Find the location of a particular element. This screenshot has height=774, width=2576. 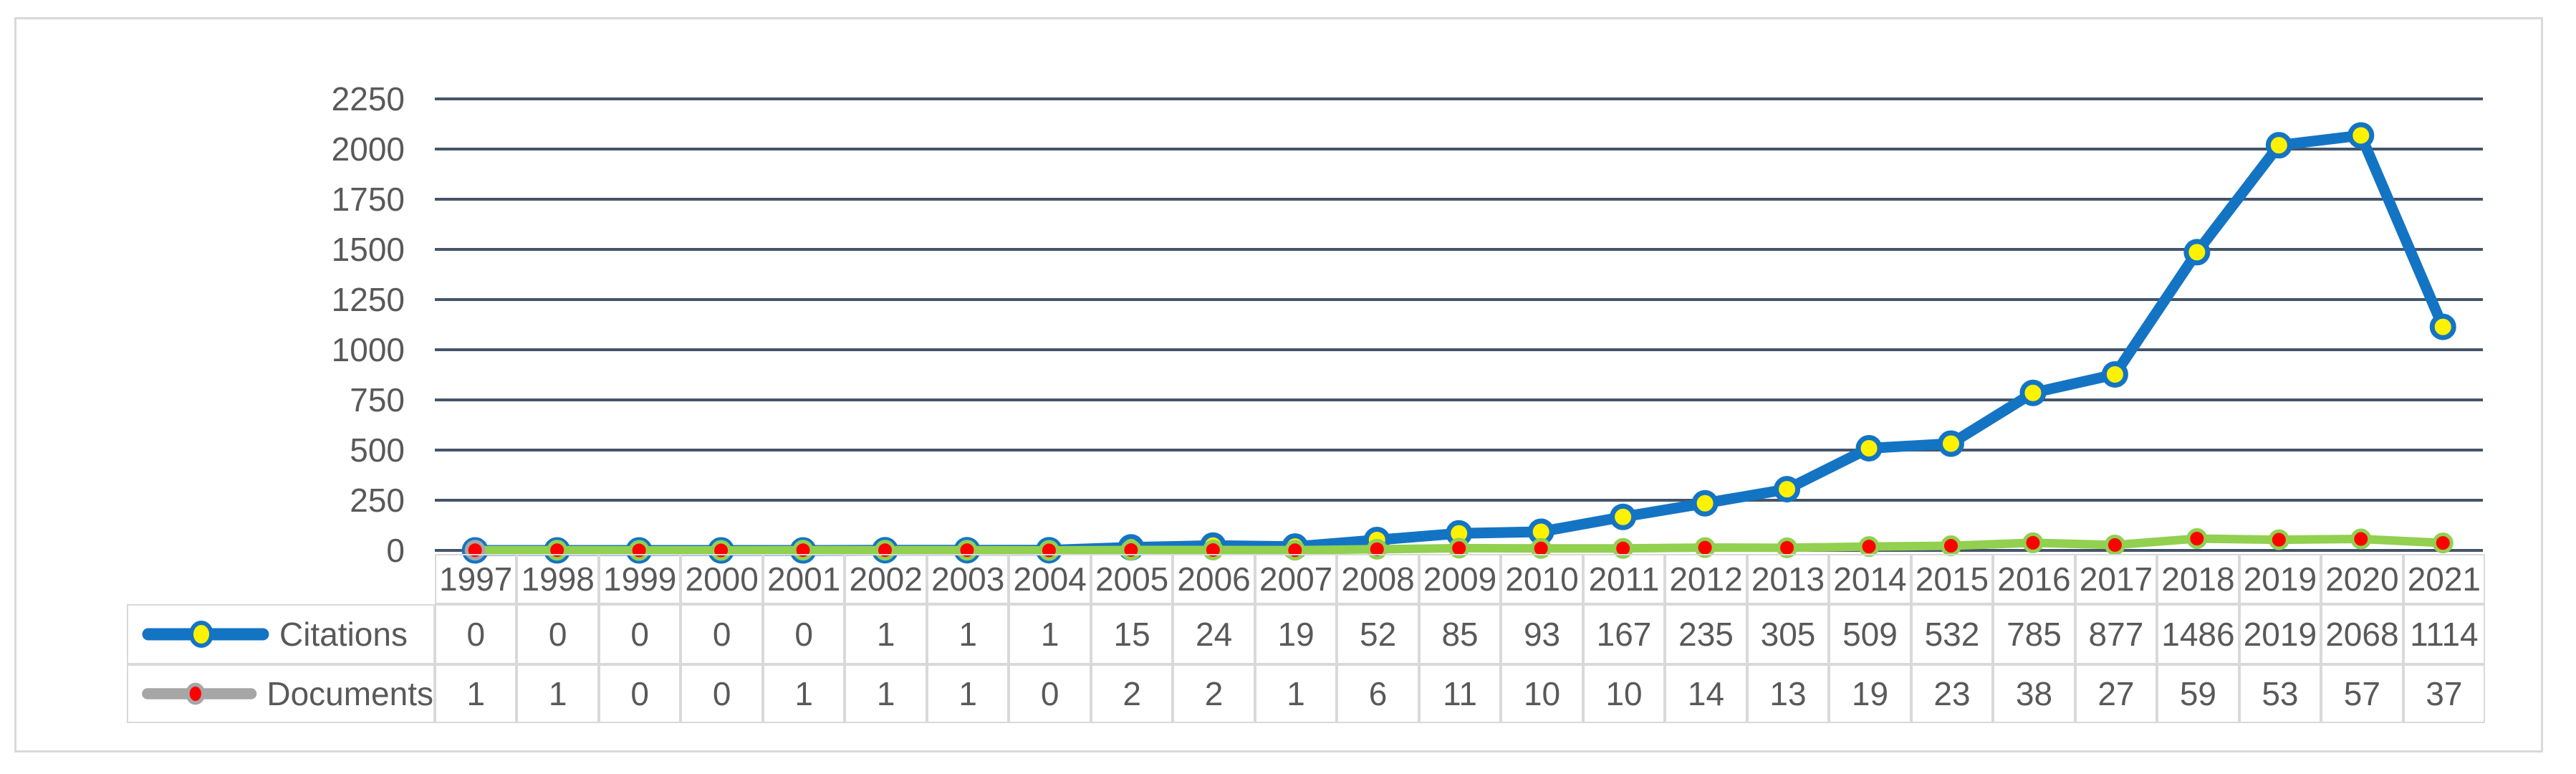

y-axis-tick-label: 1500 is located at coordinates (369, 250).